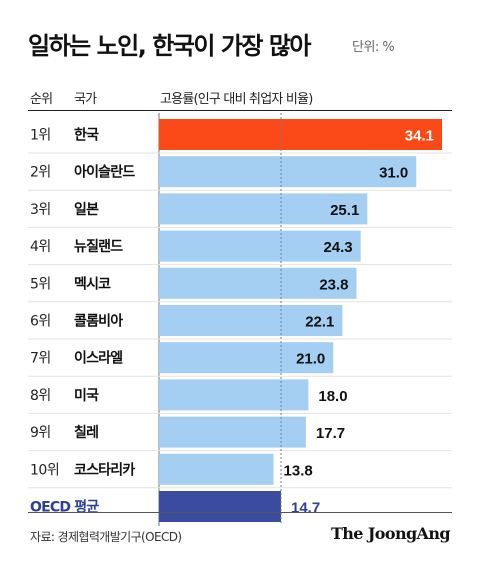 The image size is (480, 563). Describe the element at coordinates (98, 321) in the screenshot. I see `country-label: 콜롬비아` at that location.